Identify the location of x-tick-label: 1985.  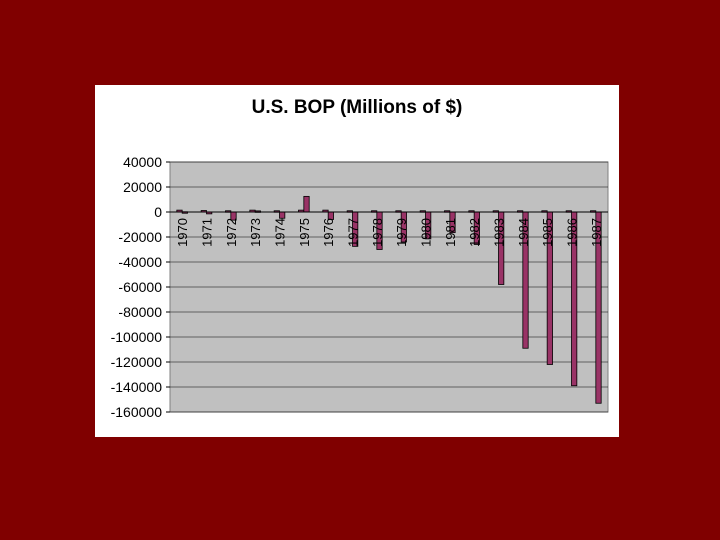
(547, 232).